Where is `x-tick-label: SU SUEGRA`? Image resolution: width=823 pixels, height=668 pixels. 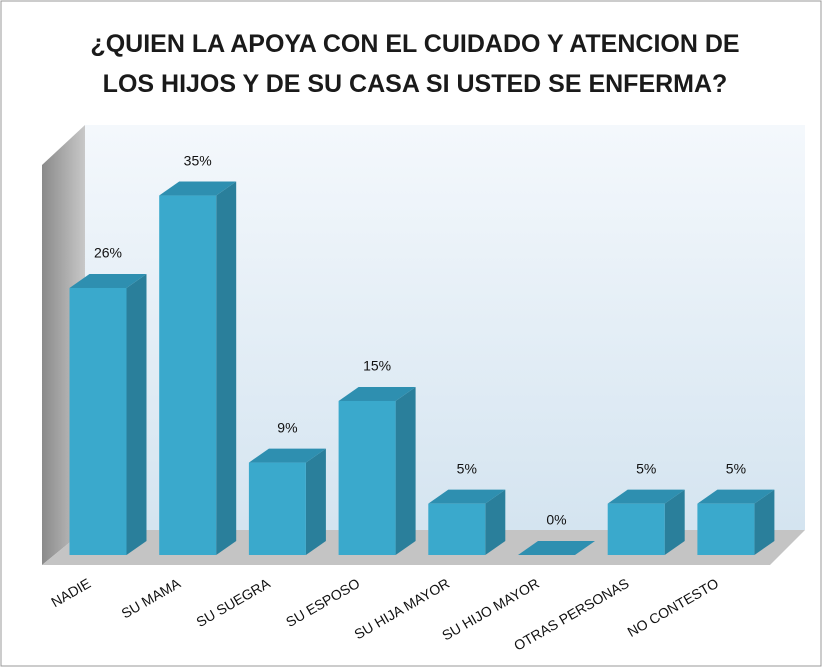 x-tick-label: SU SUEGRA is located at coordinates (233, 602).